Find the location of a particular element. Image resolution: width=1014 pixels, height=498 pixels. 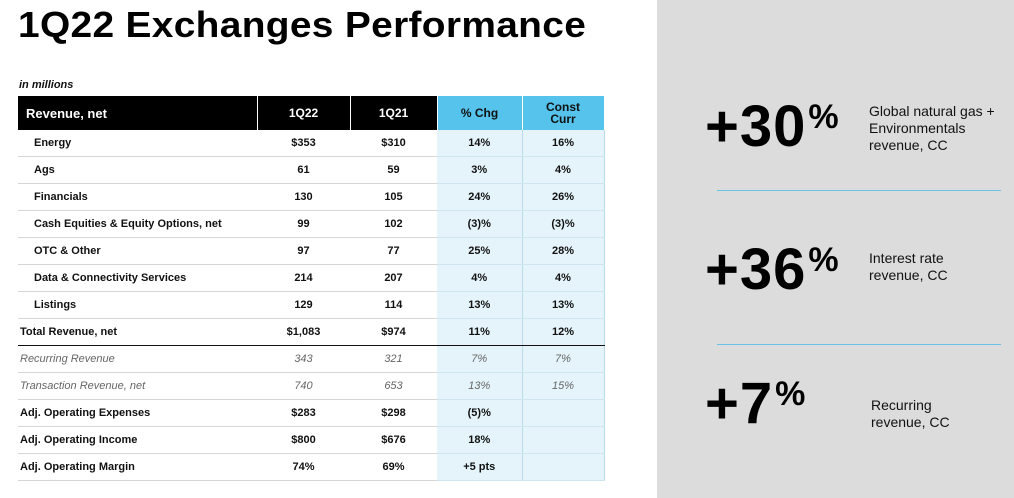

cell-pct-chg: (5)% is located at coordinates (480, 413).